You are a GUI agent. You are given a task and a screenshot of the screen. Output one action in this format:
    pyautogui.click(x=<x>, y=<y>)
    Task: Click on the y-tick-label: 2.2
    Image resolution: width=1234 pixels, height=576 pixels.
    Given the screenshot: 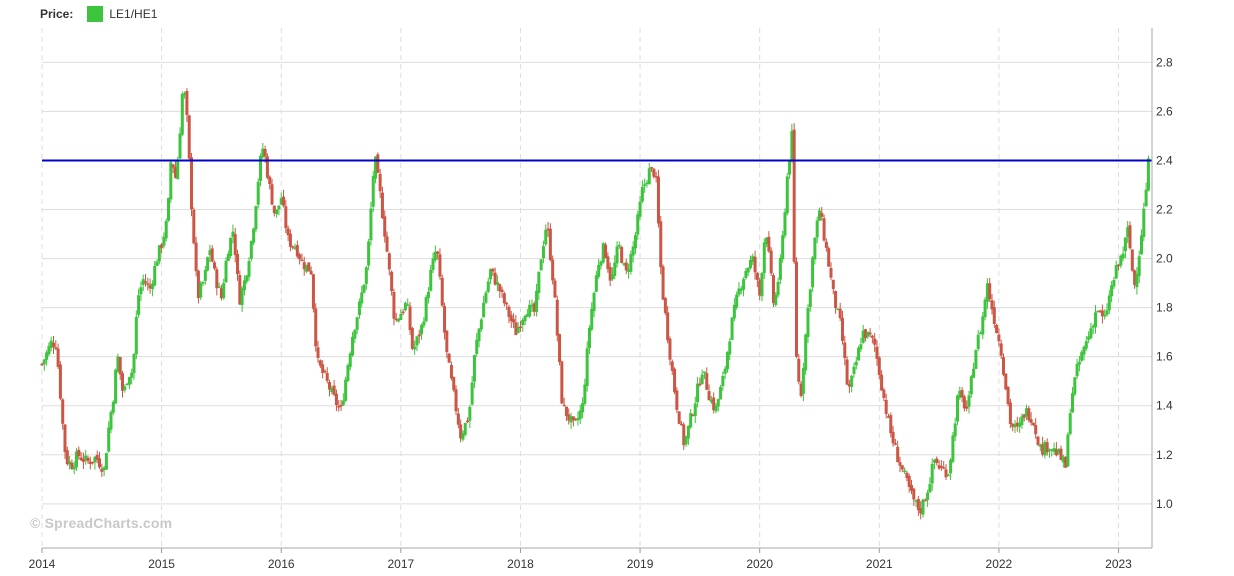 What is the action you would take?
    pyautogui.click(x=1164, y=210)
    